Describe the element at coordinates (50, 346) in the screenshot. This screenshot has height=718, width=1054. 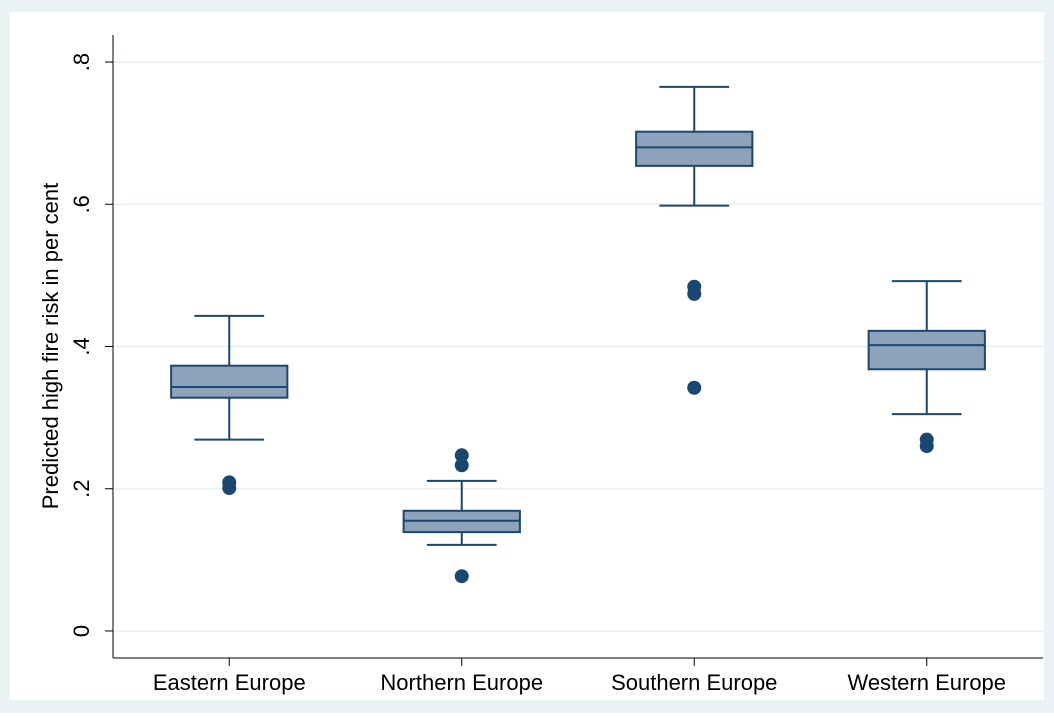
I see `y-axis-label: Predicted high fire risk in per cent` at that location.